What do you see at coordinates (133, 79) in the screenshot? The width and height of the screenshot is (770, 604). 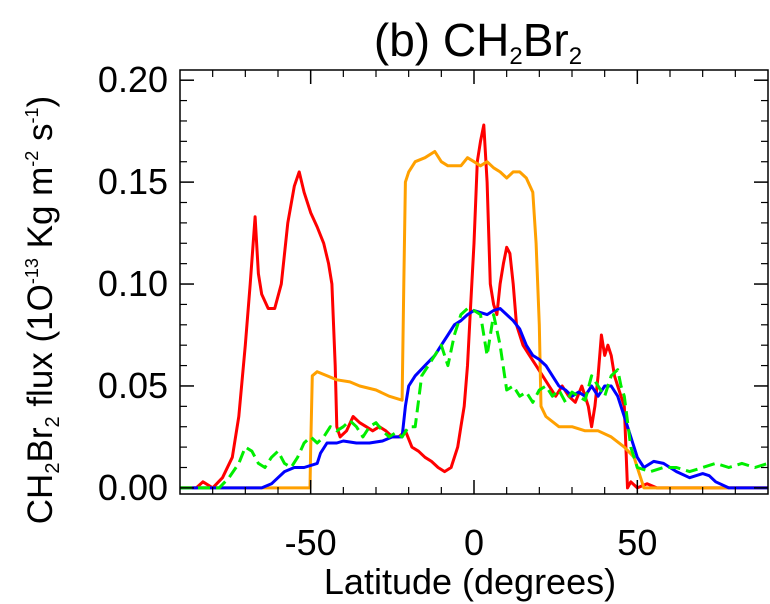 I see `y-tick-label: 0.20` at bounding box center [133, 79].